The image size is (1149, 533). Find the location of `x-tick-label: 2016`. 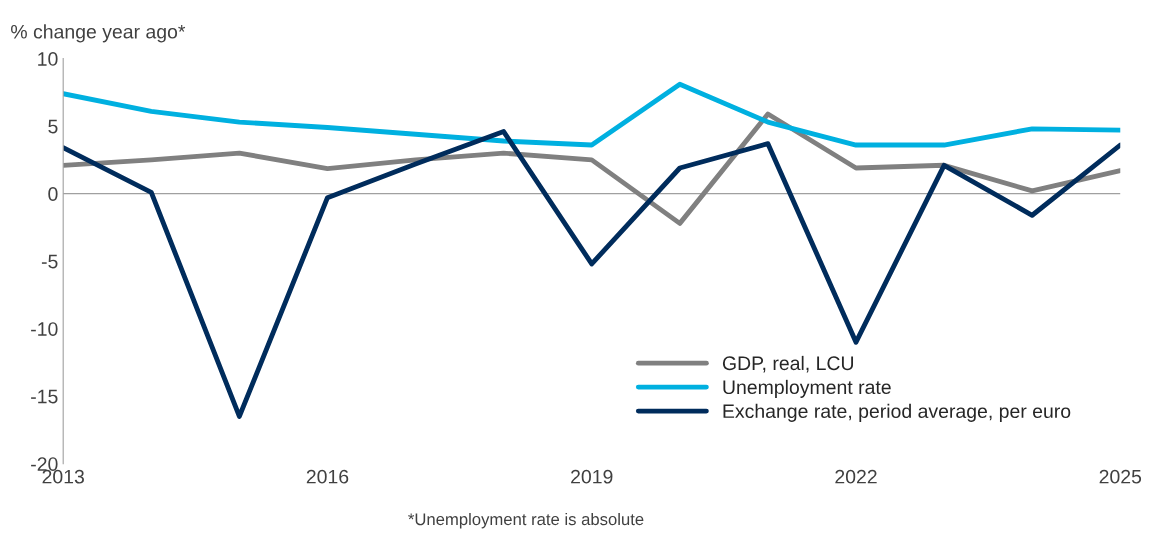

x-tick-label: 2016 is located at coordinates (327, 476).